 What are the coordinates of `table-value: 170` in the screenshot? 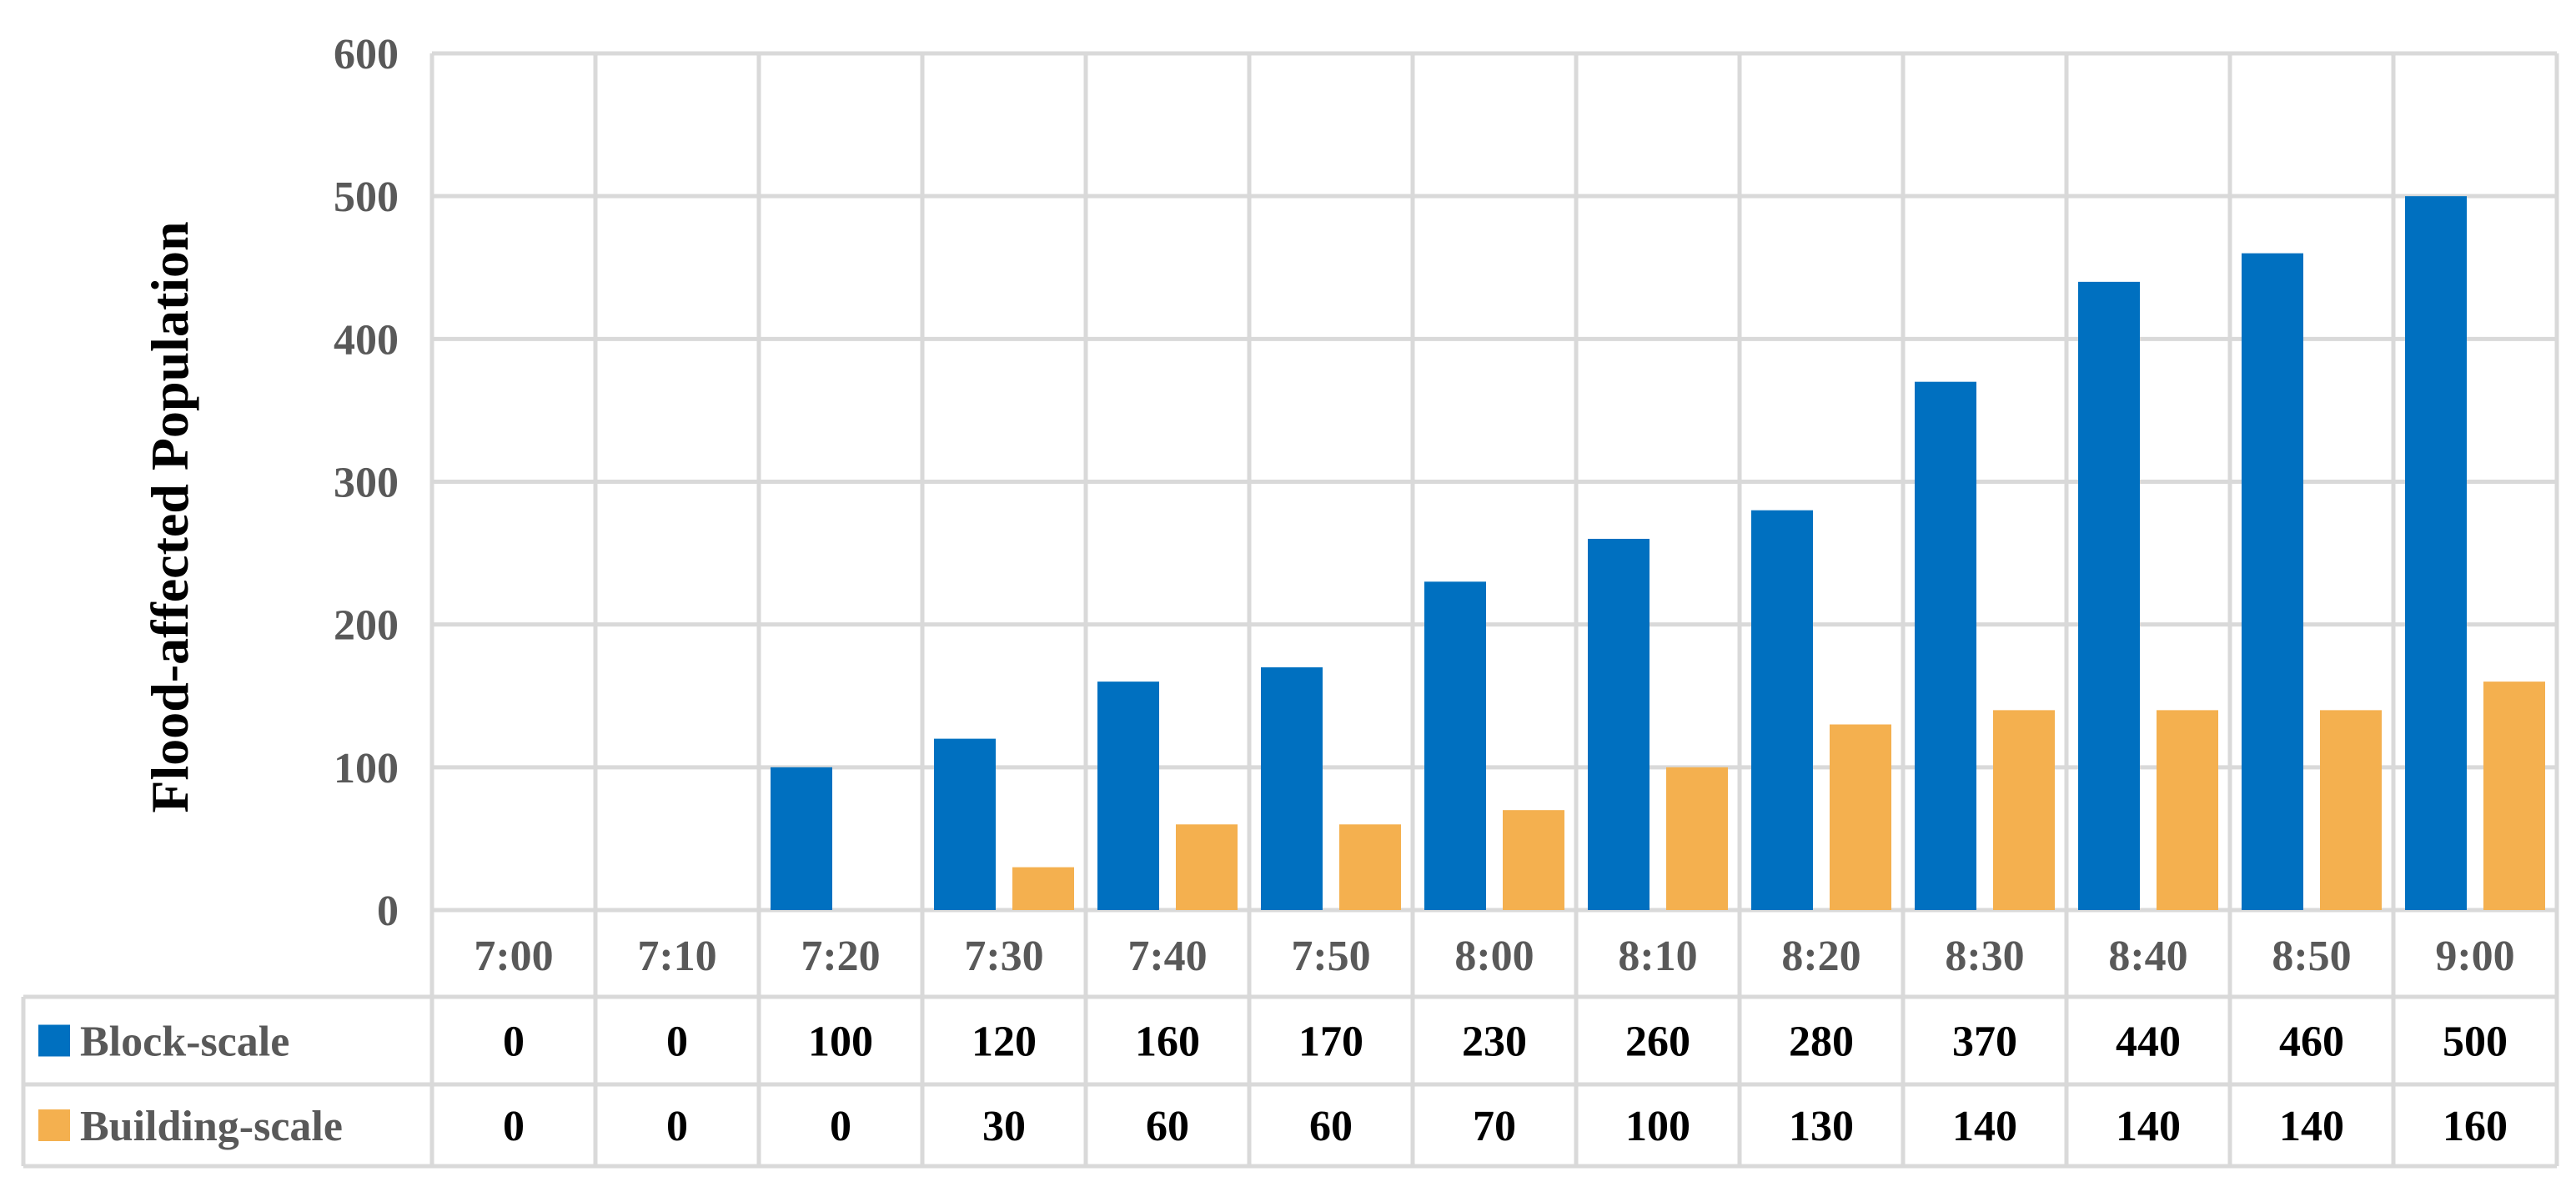 It's located at (1330, 1042).